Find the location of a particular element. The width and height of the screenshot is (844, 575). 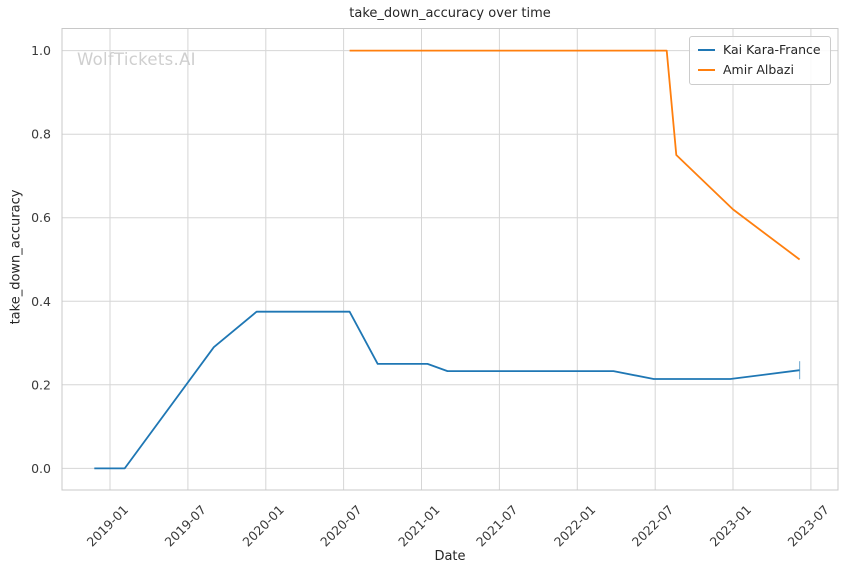

y-tick-label: 0.8 is located at coordinates (41, 134).